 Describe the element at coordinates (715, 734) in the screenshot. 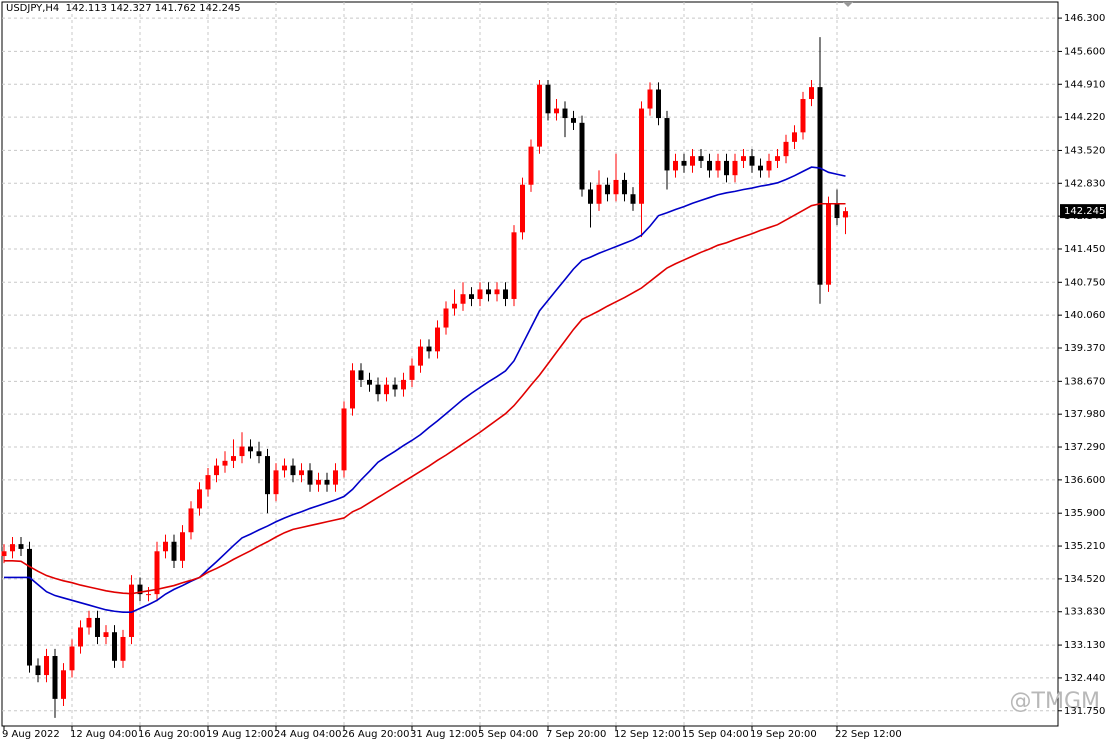

I see `x-tick-label: 15 Sep 04:00` at that location.